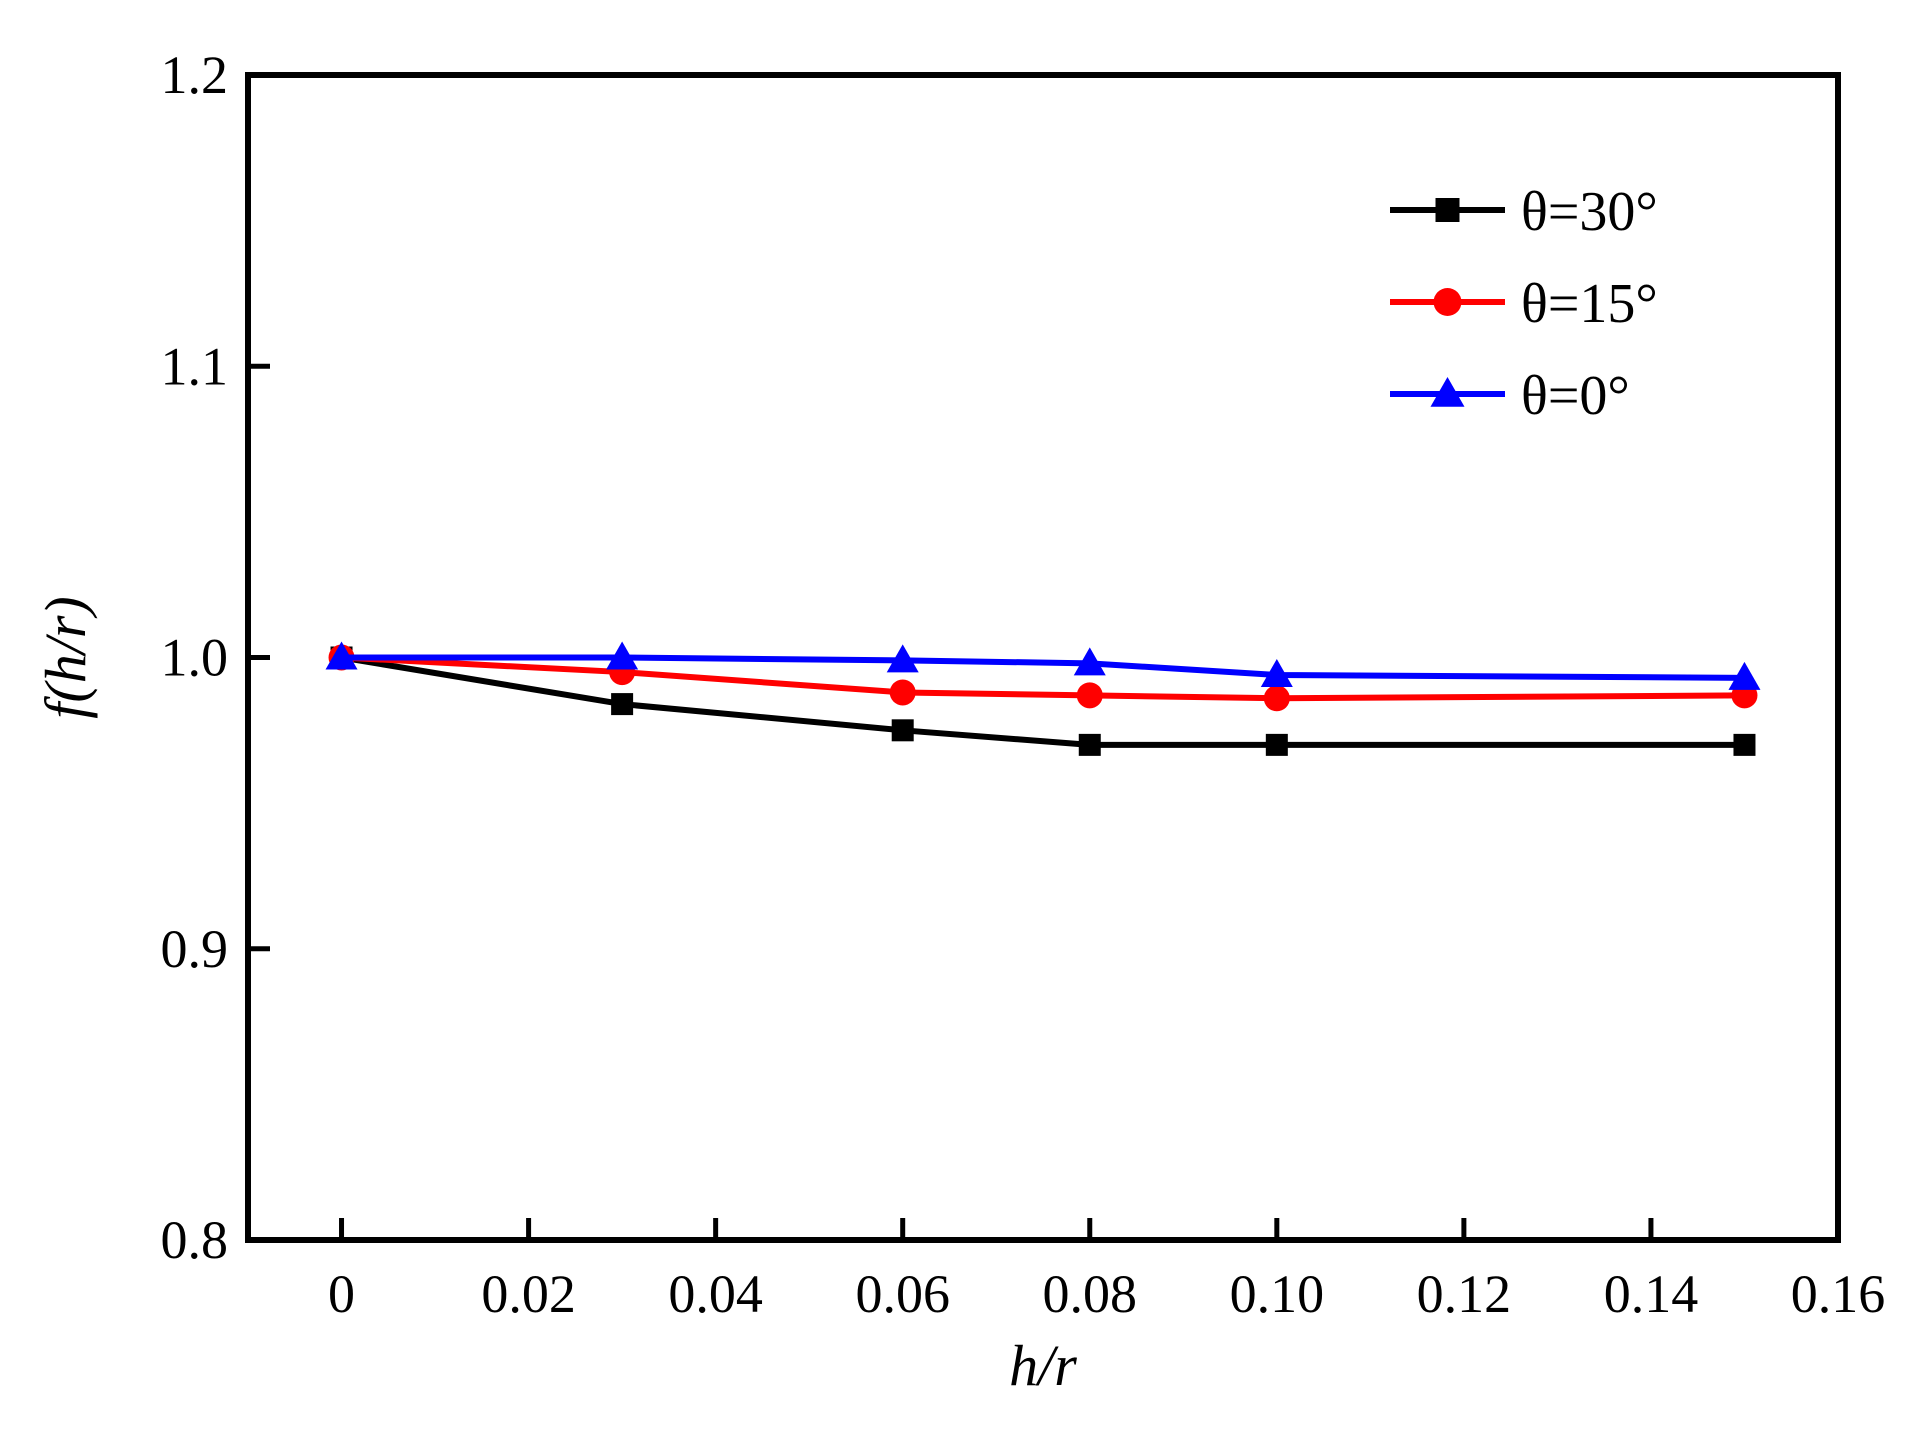 The image size is (1923, 1429). Describe the element at coordinates (902, 1294) in the screenshot. I see `x-tick-label: 0.06` at that location.